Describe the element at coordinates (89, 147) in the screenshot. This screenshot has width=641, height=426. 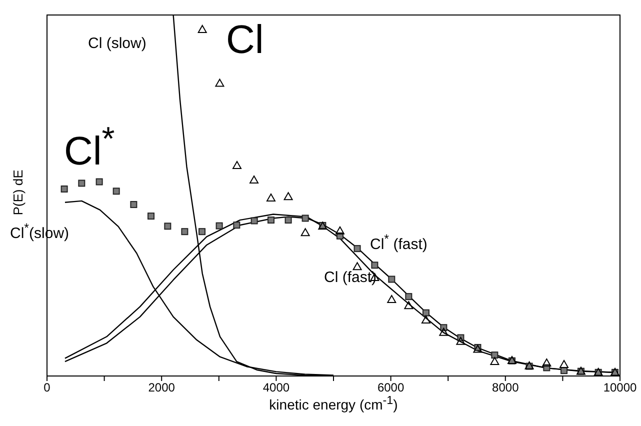
I see `series-label: Cl$^{*}$` at that location.